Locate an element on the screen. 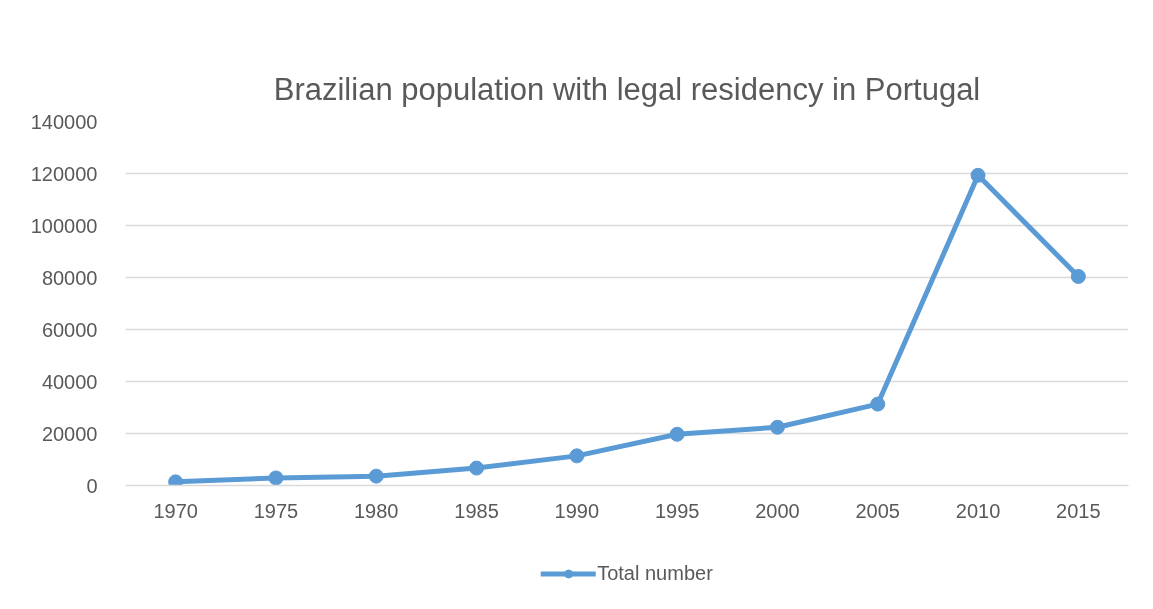 Image resolution: width=1153 pixels, height=609 pixels. x-tick-label: 1975 is located at coordinates (276, 510).